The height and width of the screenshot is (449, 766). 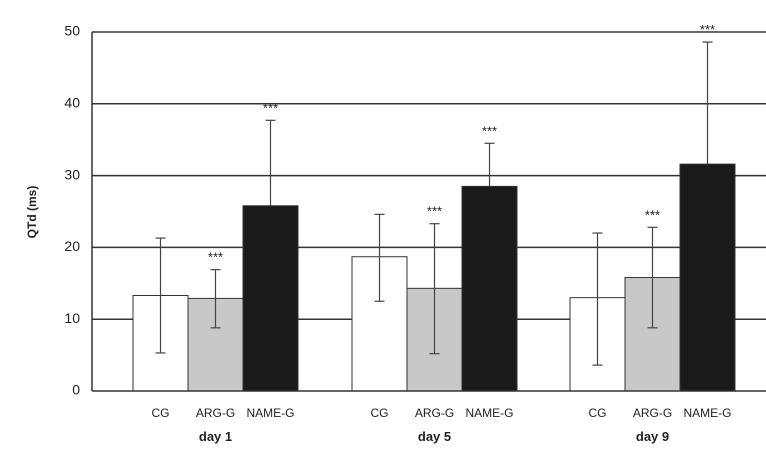 What do you see at coordinates (489, 288) in the screenshot?
I see `bar-day5-name-g` at bounding box center [489, 288].